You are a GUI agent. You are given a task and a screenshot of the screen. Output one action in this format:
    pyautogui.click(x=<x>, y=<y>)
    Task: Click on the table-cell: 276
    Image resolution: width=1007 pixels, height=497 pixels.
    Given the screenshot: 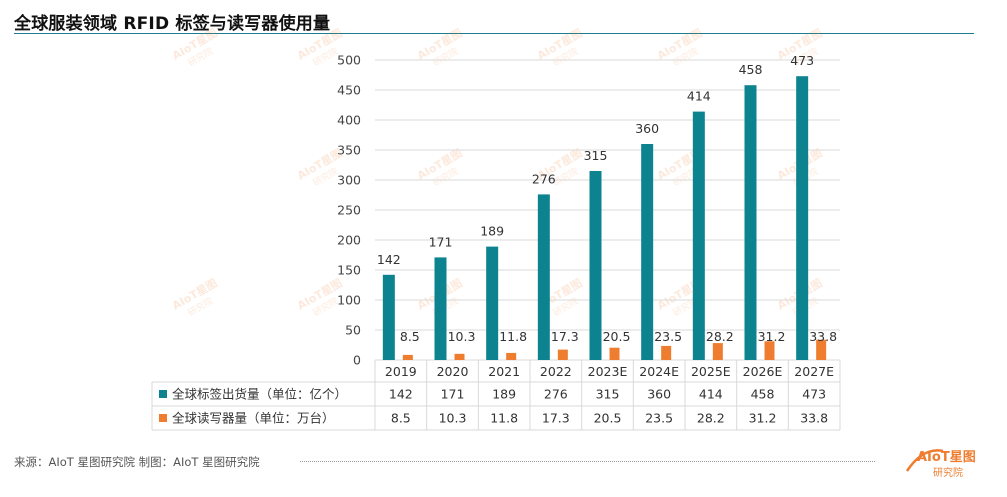 What is the action you would take?
    pyautogui.click(x=556, y=394)
    